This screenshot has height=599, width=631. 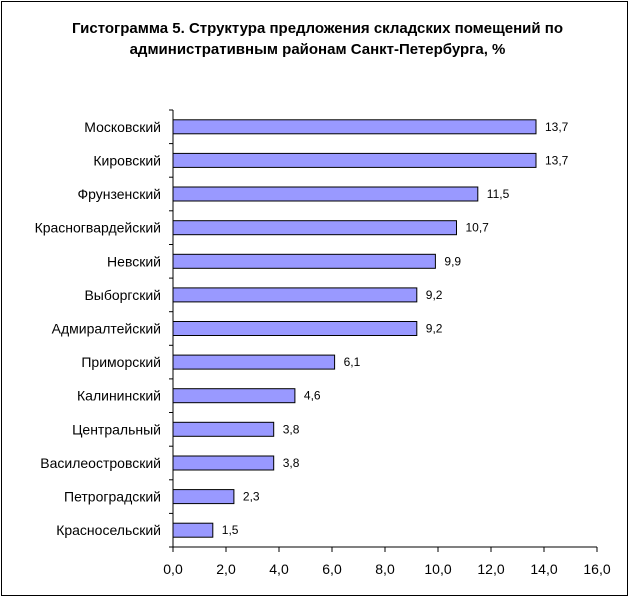 What do you see at coordinates (279, 569) in the screenshot?
I see `x-tick-label: 4,0` at bounding box center [279, 569].